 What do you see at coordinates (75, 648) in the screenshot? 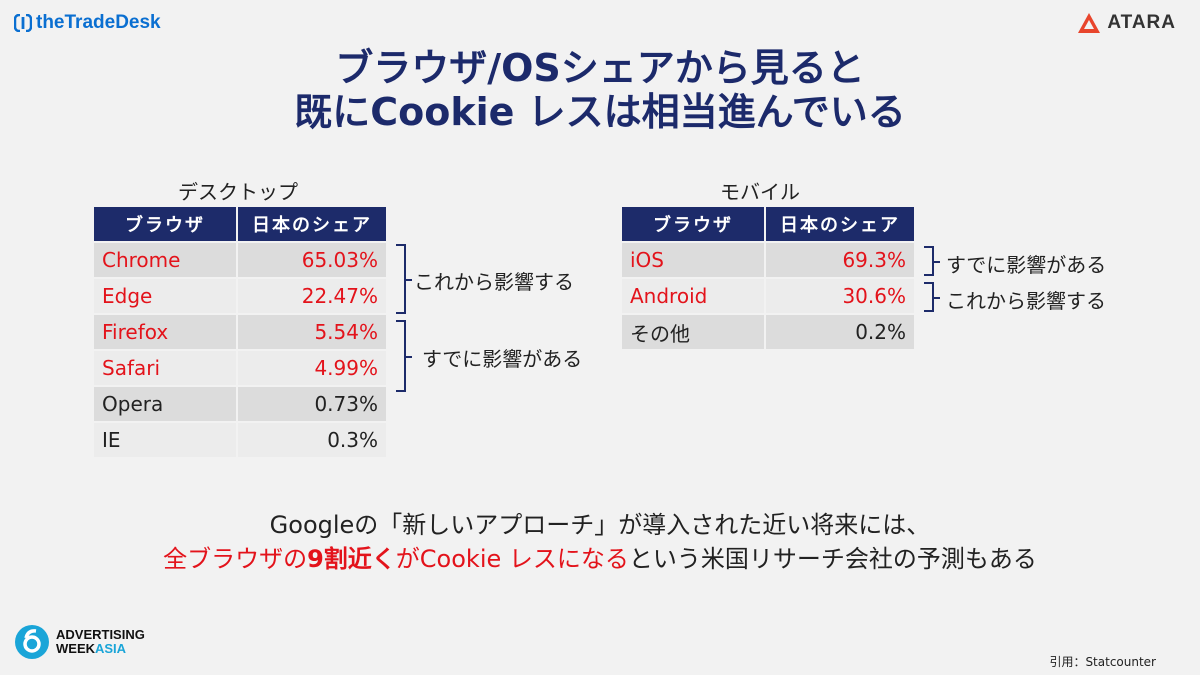
I see `aw-line-2: WEEK` at bounding box center [75, 648].